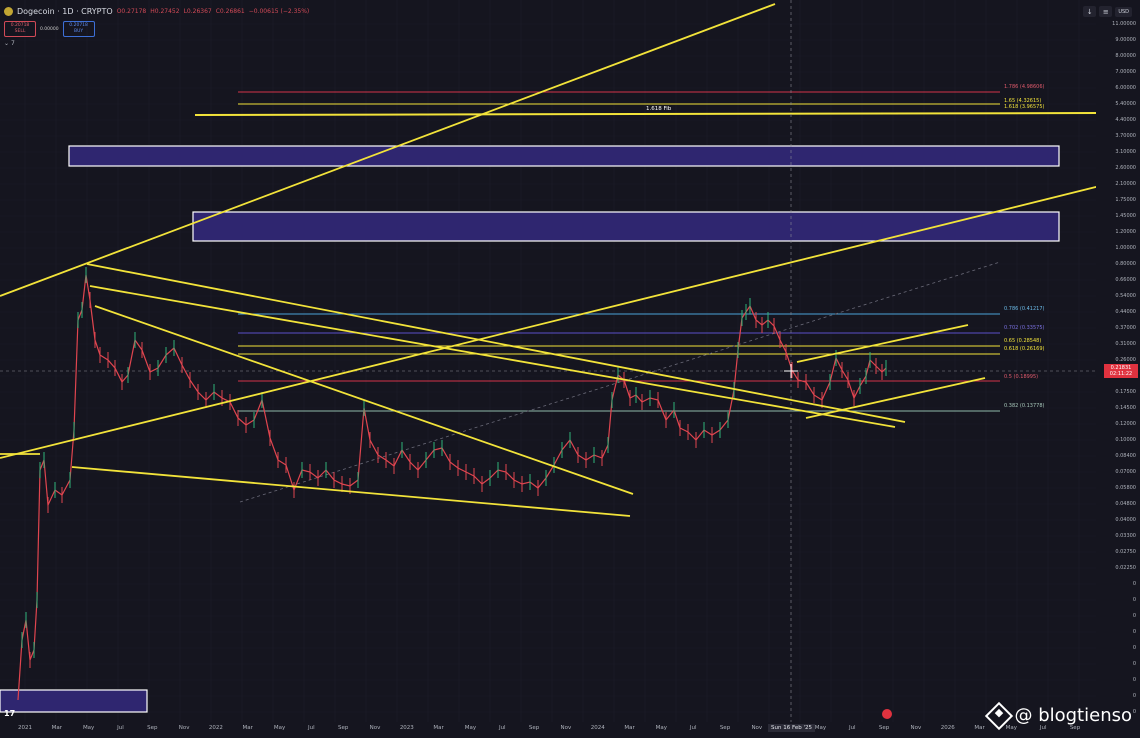 The height and width of the screenshot is (738, 1140). I want to click on resistance-zone-lower, so click(626, 226).